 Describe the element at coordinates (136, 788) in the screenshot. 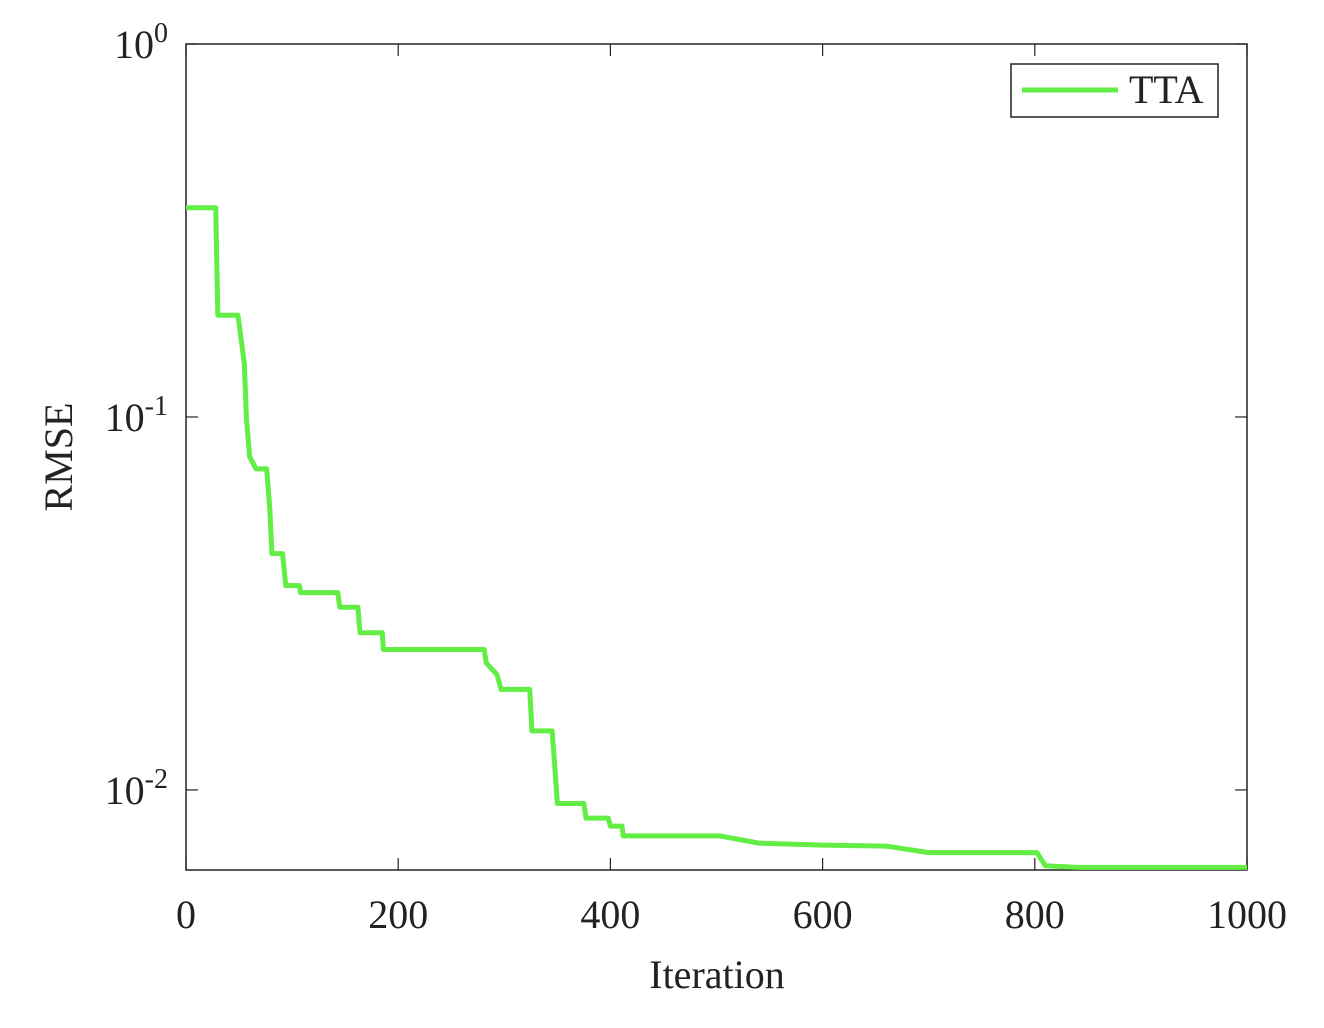

I see `y-tick-label: 10⁻²` at that location.